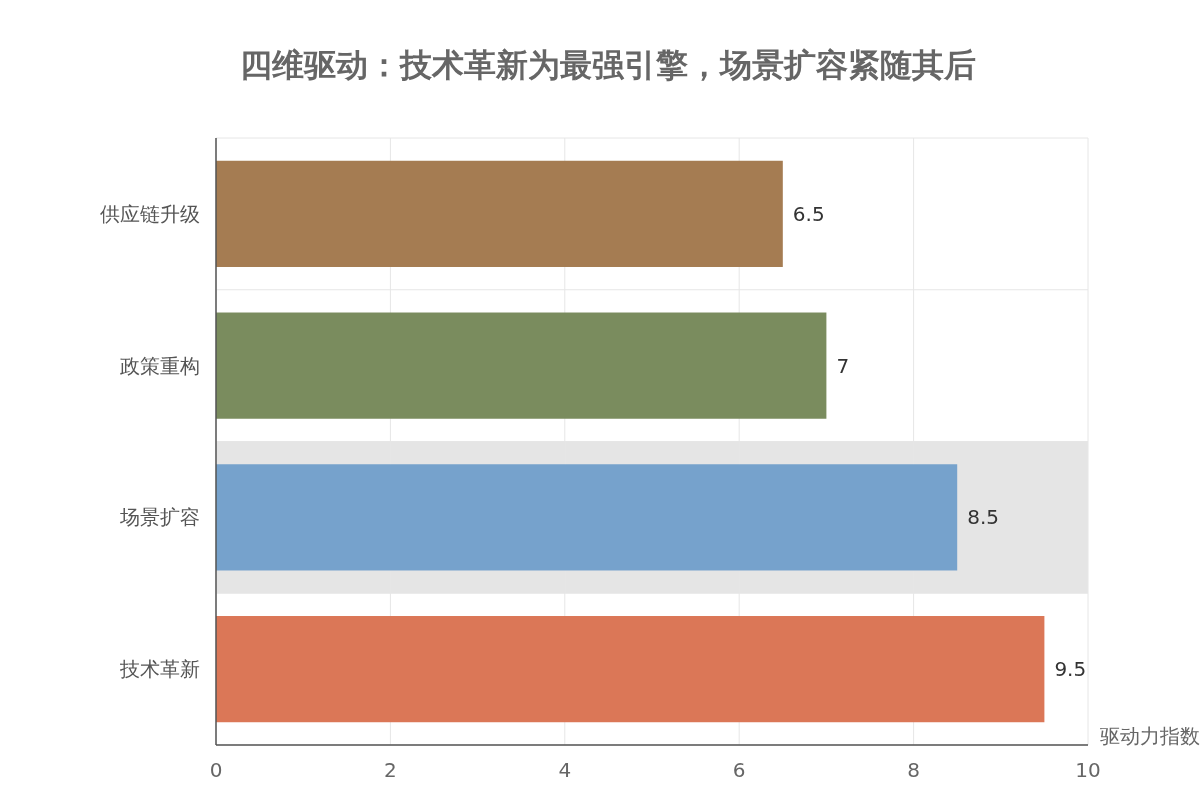  What do you see at coordinates (739, 770) in the screenshot?
I see `x-tick-label: 6` at bounding box center [739, 770].